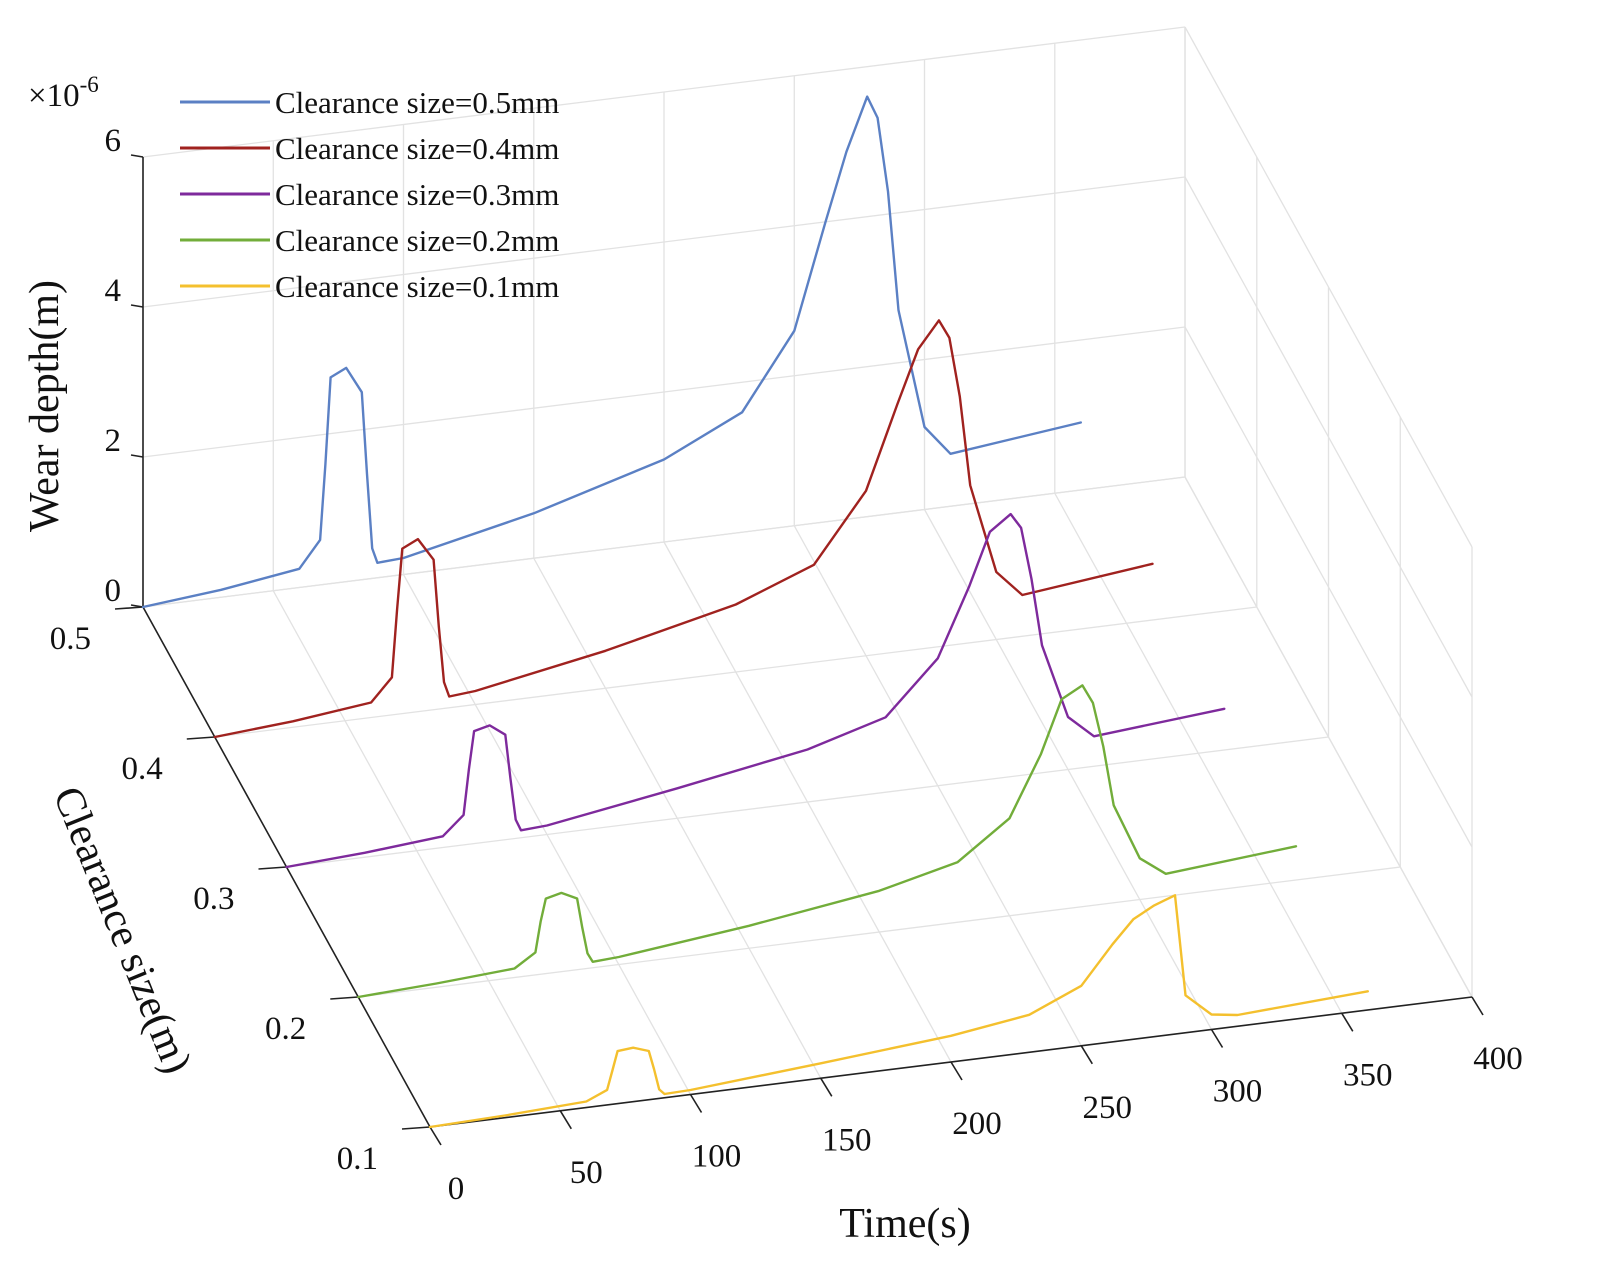 The image size is (1597, 1270). Describe the element at coordinates (1108, 1108) in the screenshot. I see `x-tick-label: 250` at that location.